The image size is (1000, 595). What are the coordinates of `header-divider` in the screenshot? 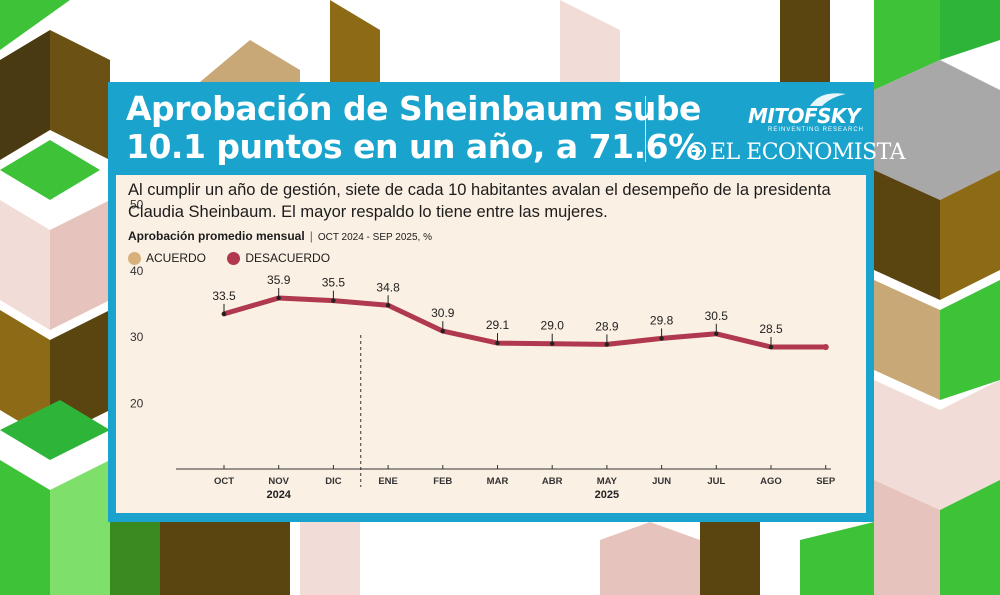 It's located at (645, 129).